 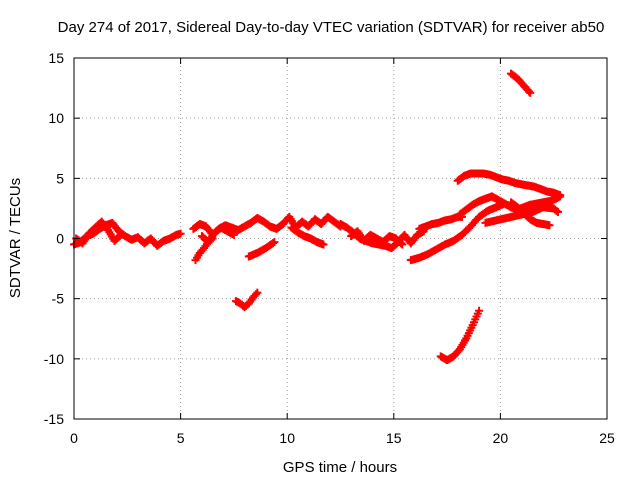 What do you see at coordinates (181, 438) in the screenshot?
I see `x-tick-label: 5` at bounding box center [181, 438].